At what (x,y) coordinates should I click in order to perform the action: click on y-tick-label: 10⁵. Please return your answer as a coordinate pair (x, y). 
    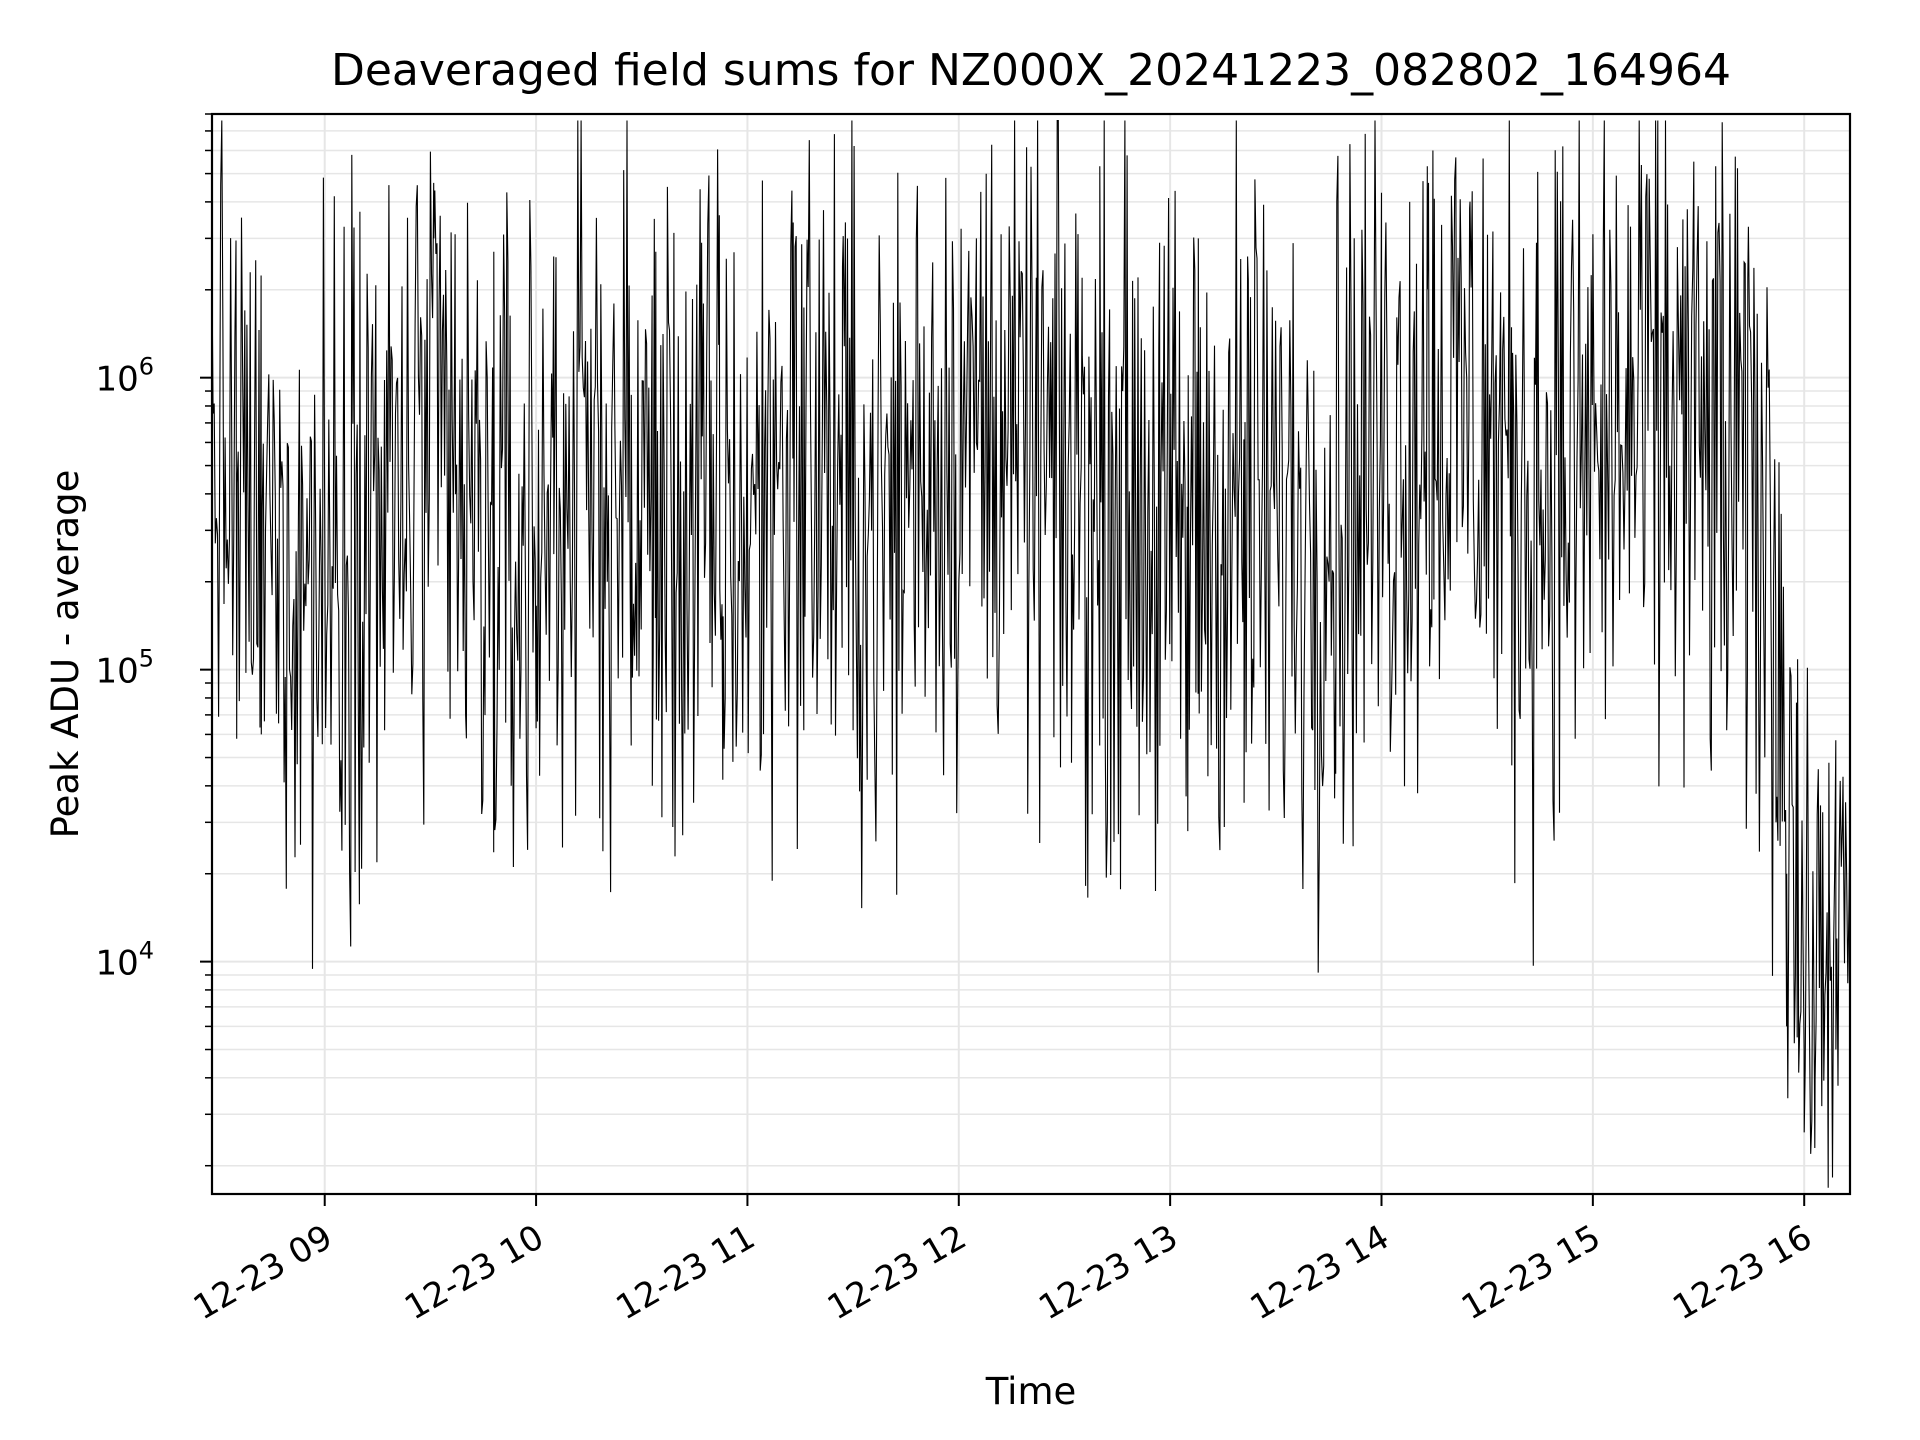
    Looking at the image, I should click on (124, 668).